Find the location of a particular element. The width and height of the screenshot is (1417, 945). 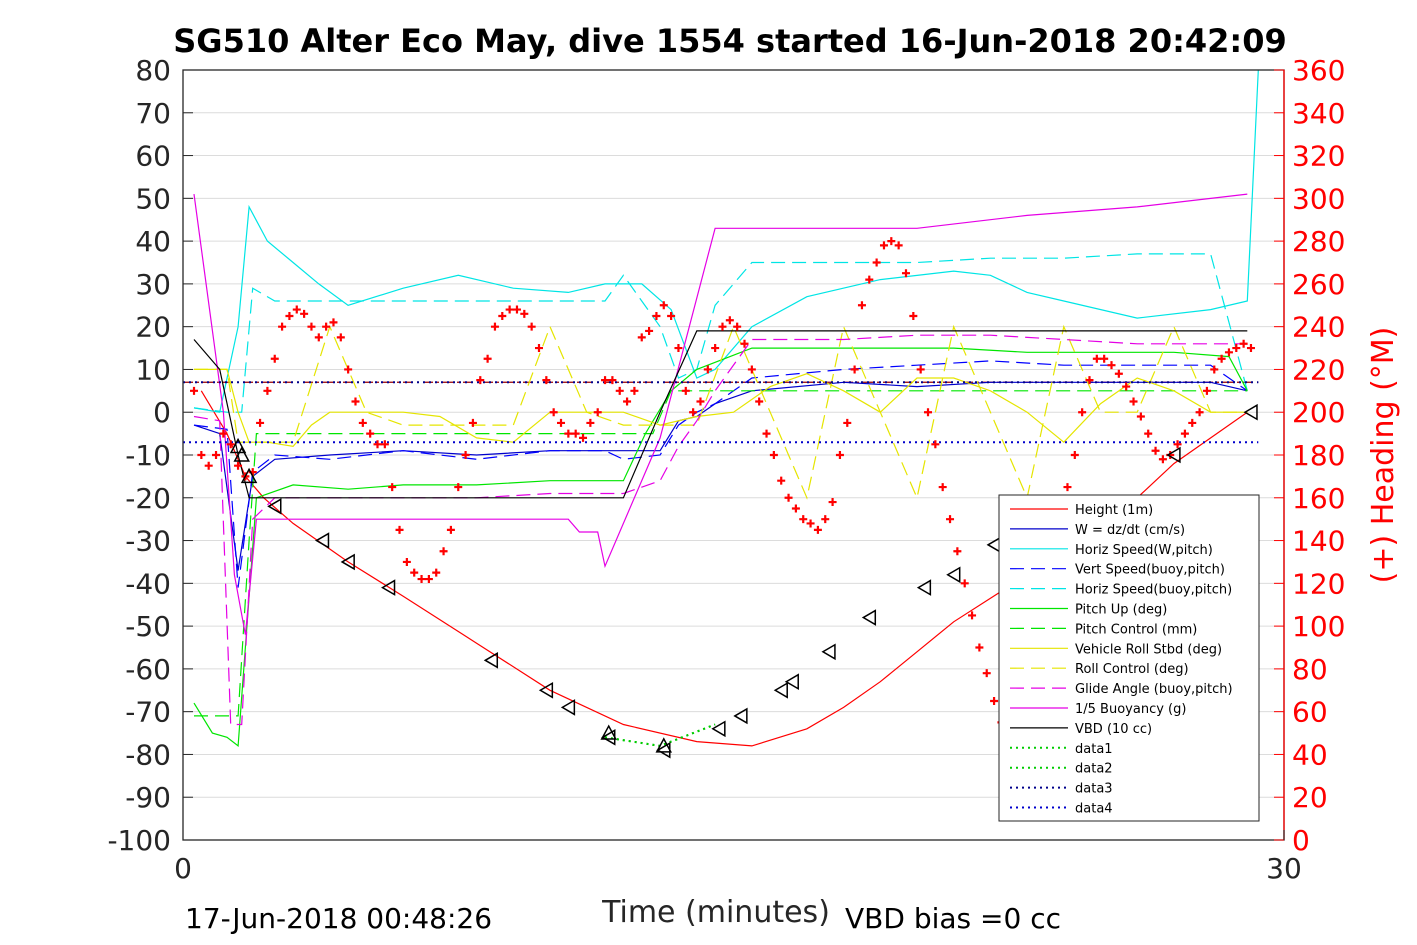

right-tick-label: 60 is located at coordinates (1310, 712).